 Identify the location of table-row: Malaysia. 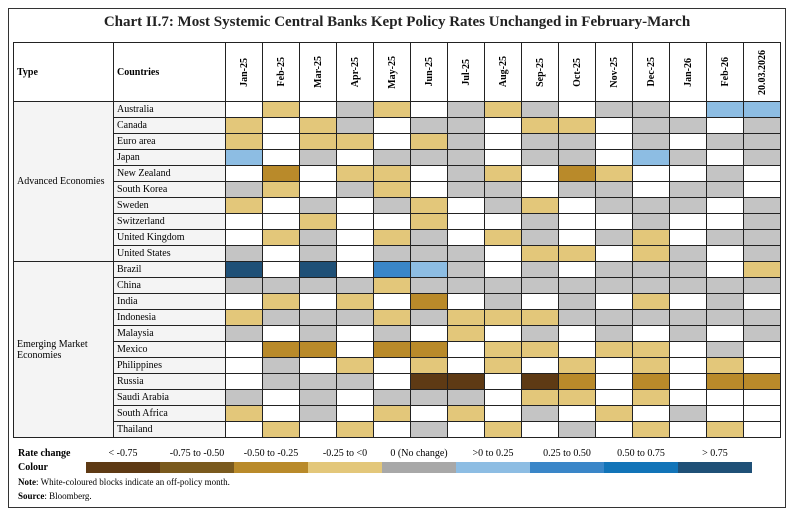
(397, 333).